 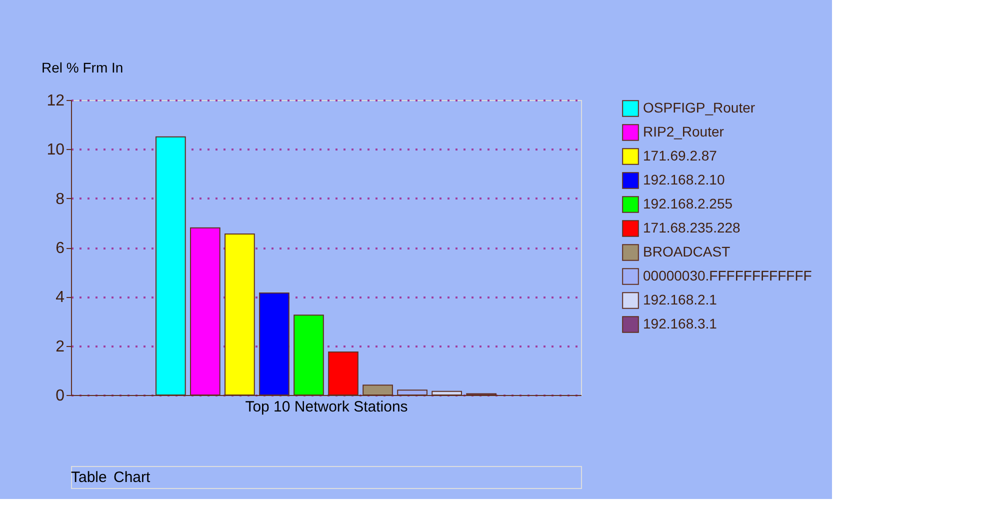 I want to click on y-tick-label: 0, so click(x=60, y=396).